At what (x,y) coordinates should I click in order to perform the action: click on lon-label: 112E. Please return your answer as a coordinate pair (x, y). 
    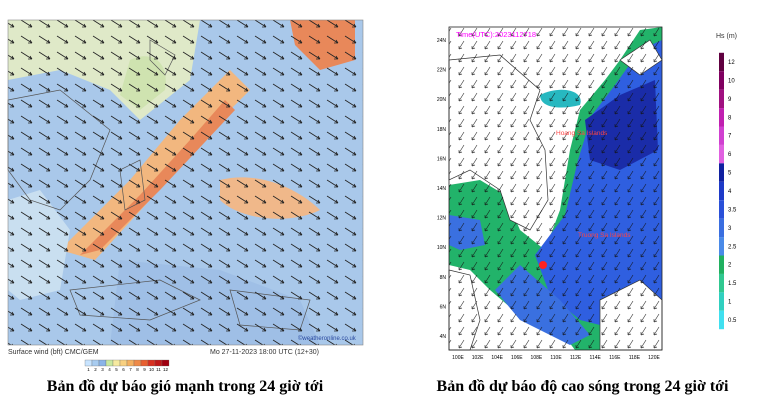
    Looking at the image, I should click on (576, 358).